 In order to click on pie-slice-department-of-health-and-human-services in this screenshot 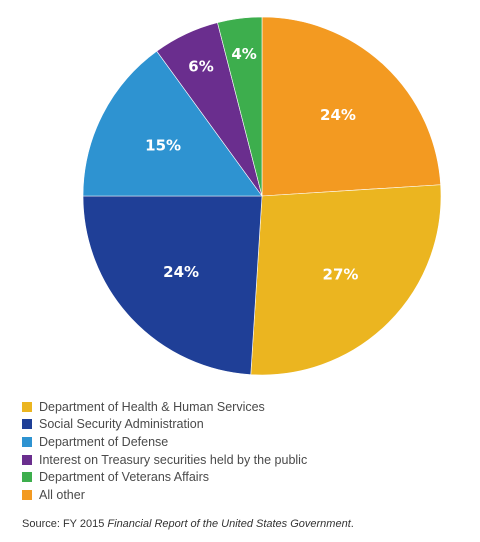, I will do `click(346, 280)`.